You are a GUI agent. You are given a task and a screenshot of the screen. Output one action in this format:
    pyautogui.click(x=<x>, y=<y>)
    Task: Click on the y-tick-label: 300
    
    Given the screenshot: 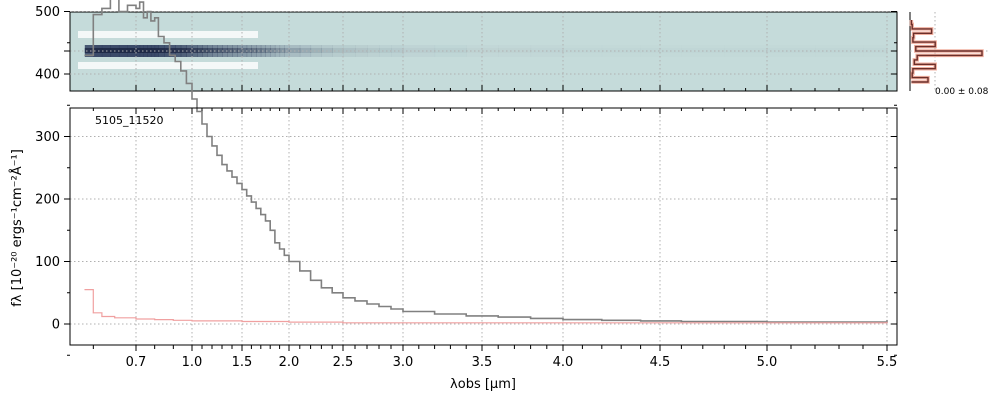 What is the action you would take?
    pyautogui.click(x=47, y=137)
    